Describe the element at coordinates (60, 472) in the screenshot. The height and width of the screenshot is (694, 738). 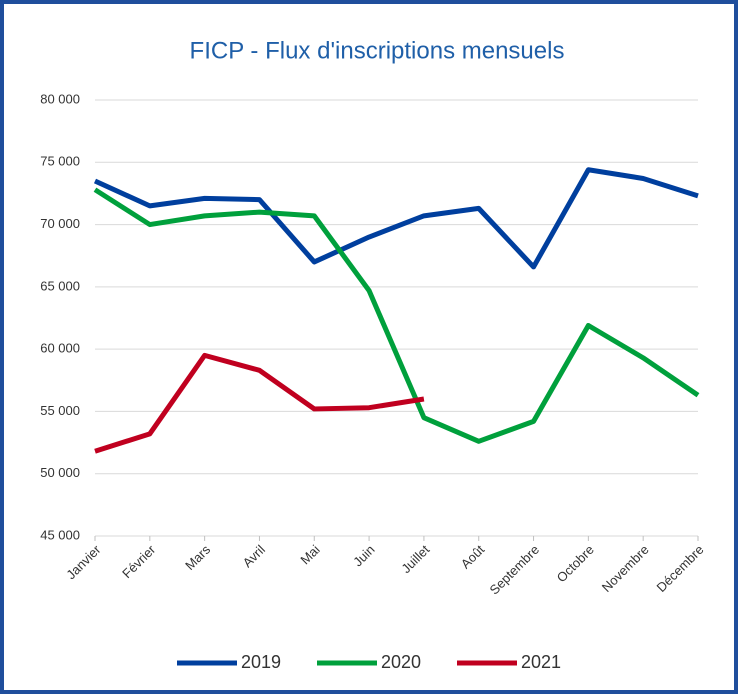
I see `y-tick-label: 50 000` at that location.